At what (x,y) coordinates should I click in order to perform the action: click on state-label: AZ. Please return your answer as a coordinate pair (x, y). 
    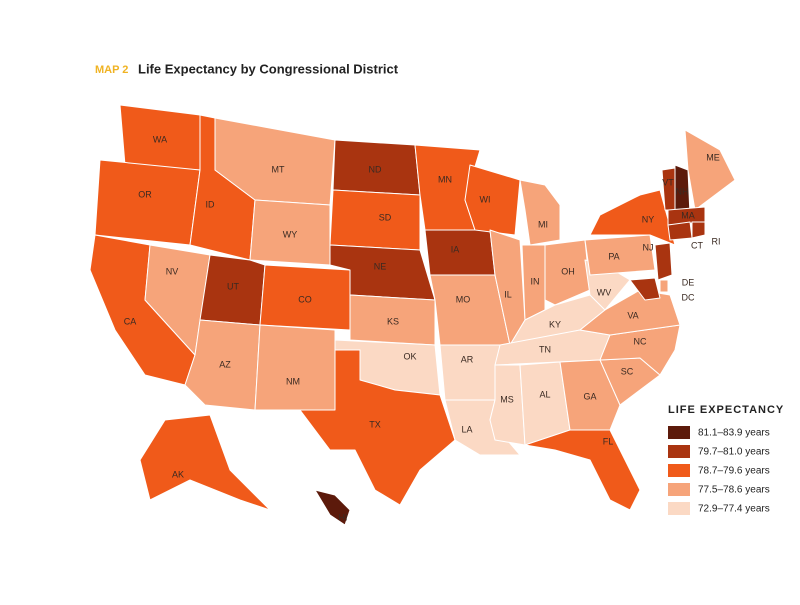
    Looking at the image, I should click on (225, 364).